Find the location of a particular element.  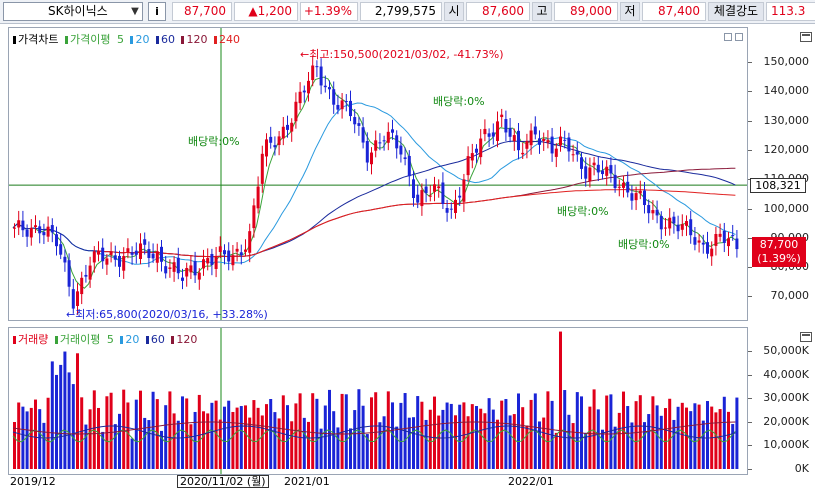

price-tick-label: 100,000 is located at coordinates (786, 208).